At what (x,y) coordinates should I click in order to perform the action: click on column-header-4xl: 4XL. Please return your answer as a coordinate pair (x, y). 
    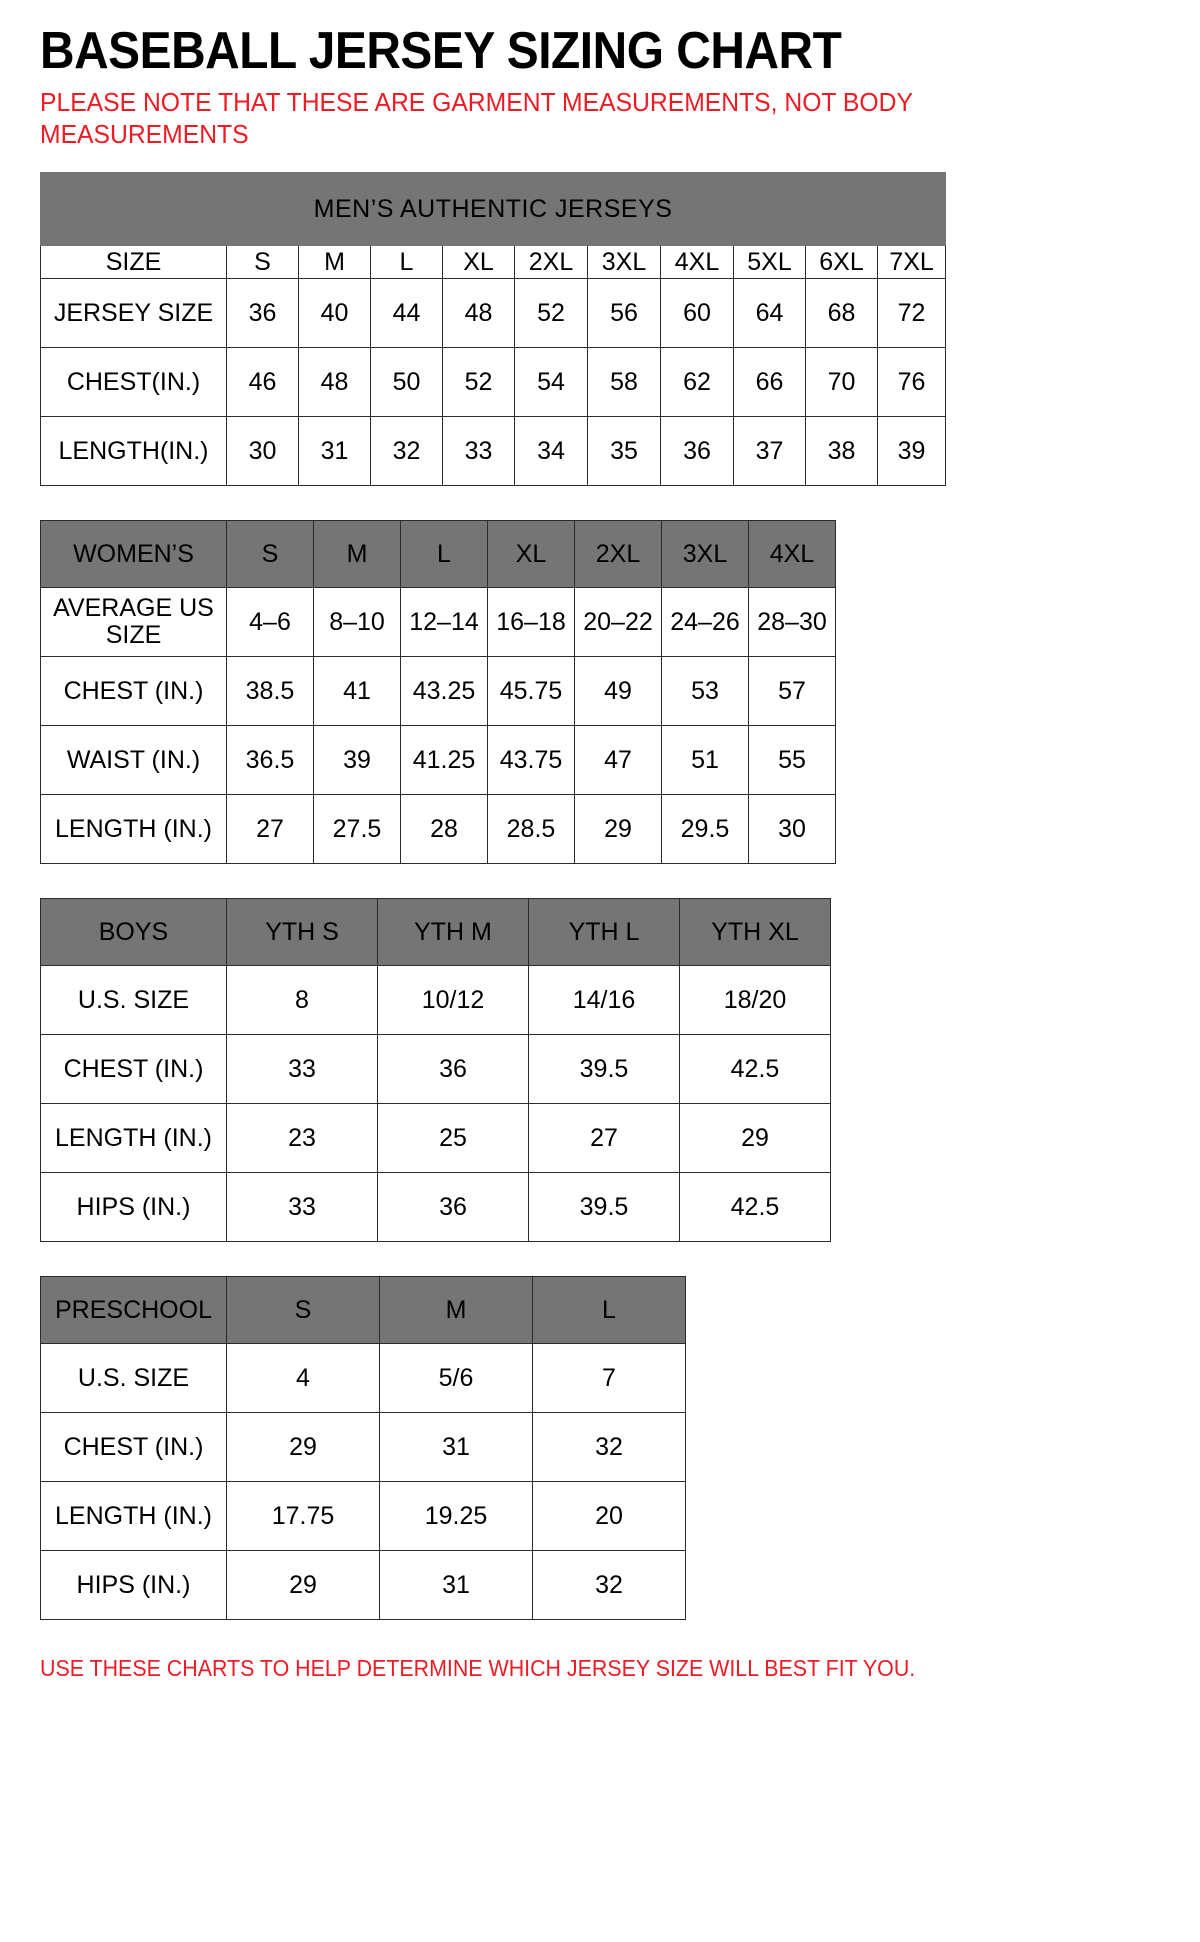
    Looking at the image, I should click on (697, 262).